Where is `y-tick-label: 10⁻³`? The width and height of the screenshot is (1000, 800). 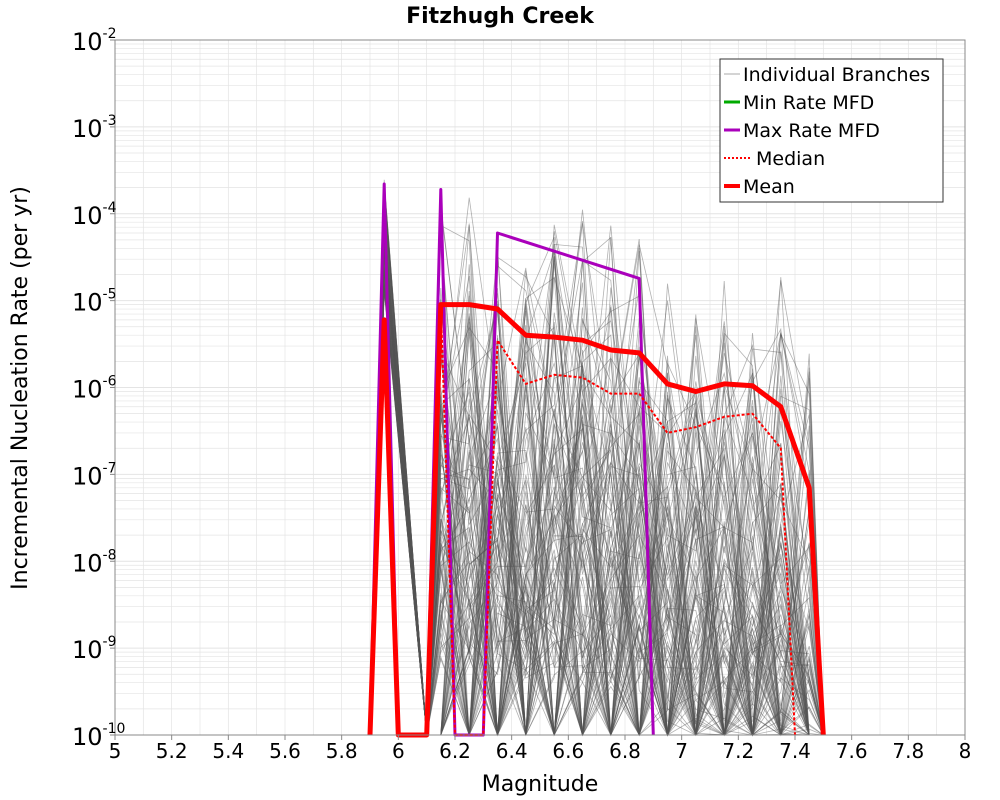
y-tick-label: 10⁻³ is located at coordinates (94, 128).